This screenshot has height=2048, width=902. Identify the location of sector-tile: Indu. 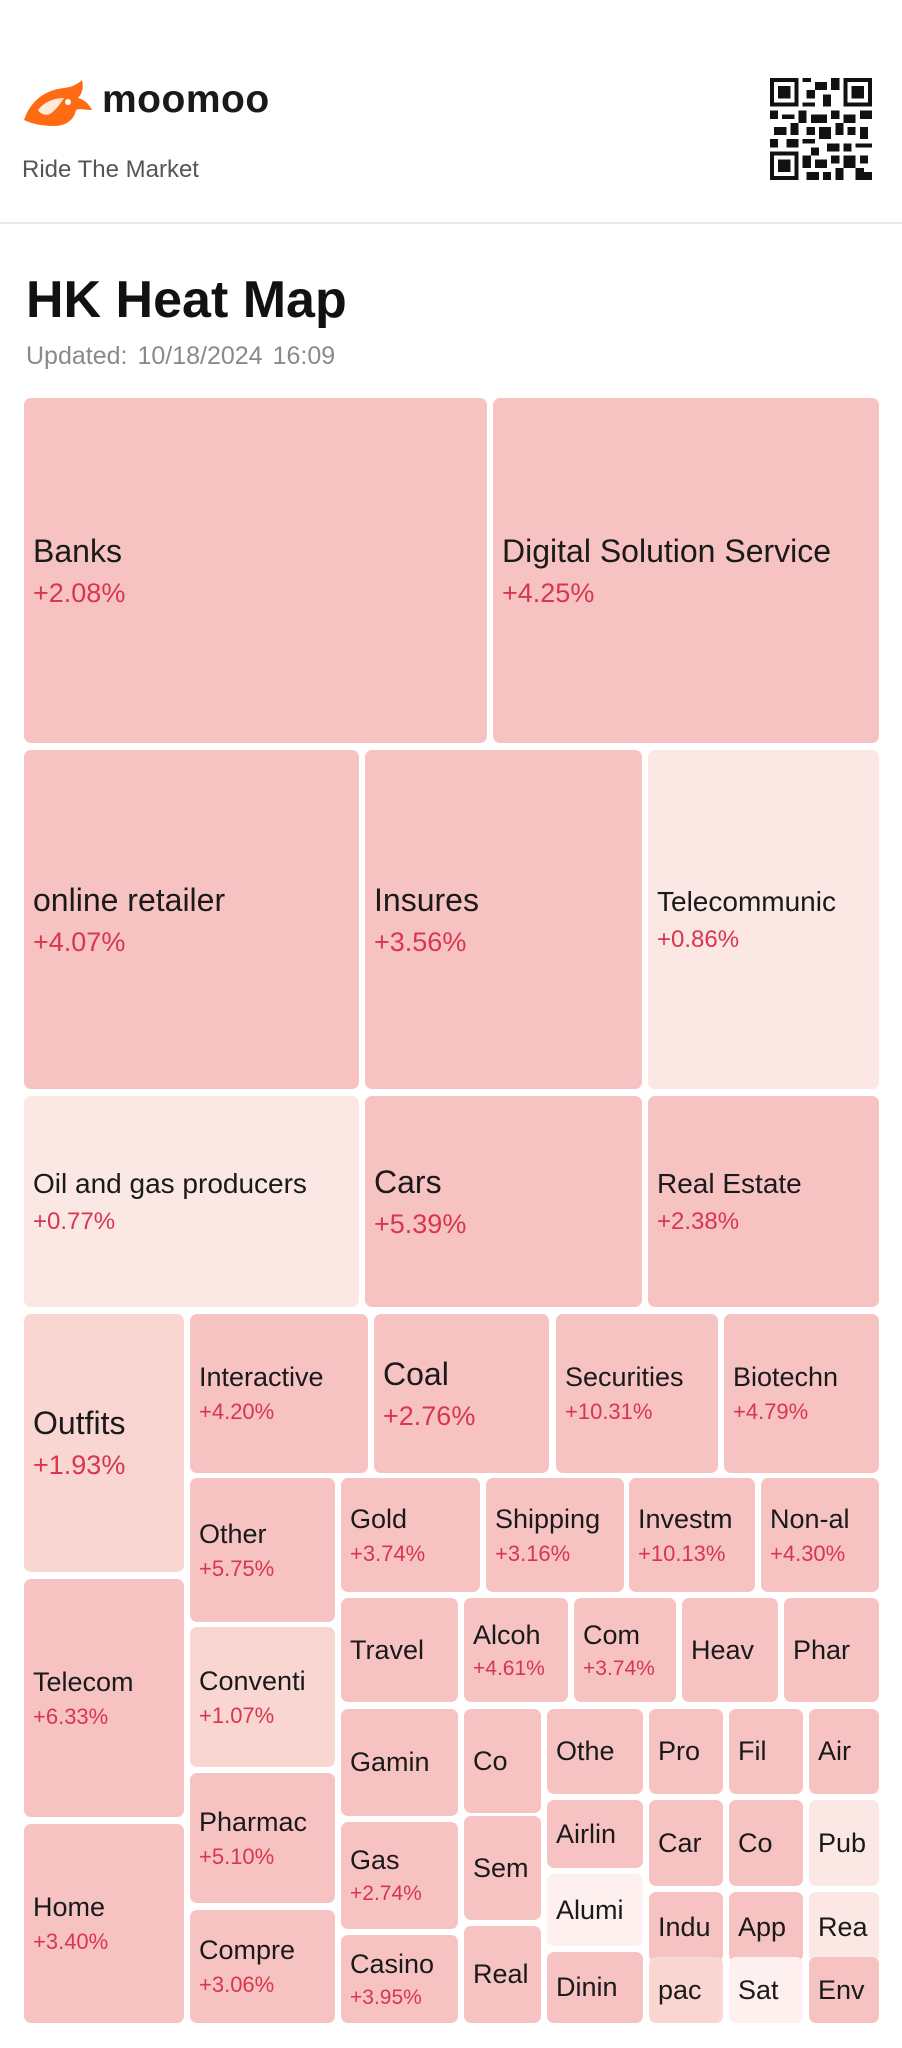
(686, 1927).